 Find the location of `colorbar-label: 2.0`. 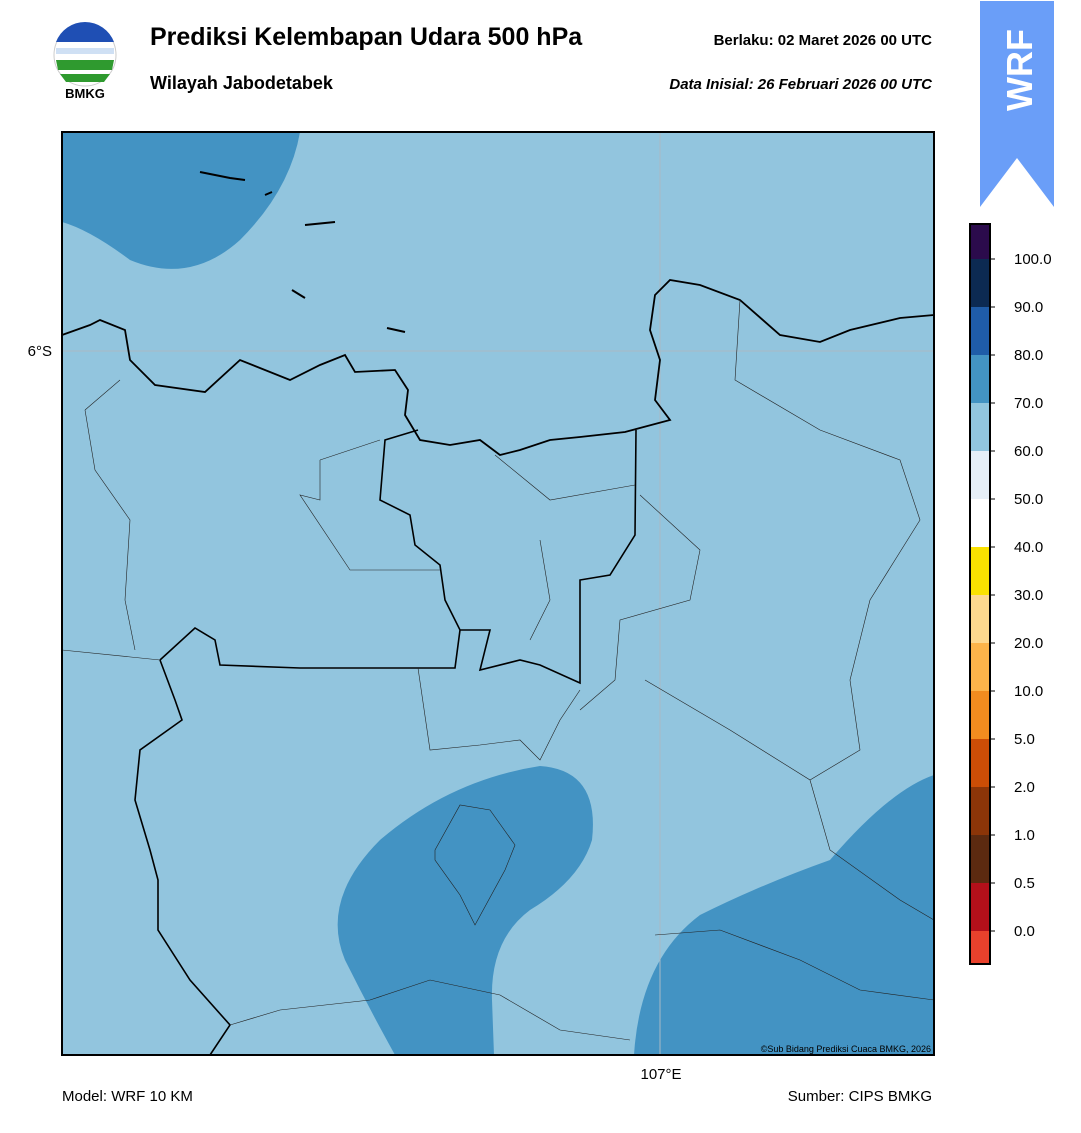

colorbar-label: 2.0 is located at coordinates (1024, 787).